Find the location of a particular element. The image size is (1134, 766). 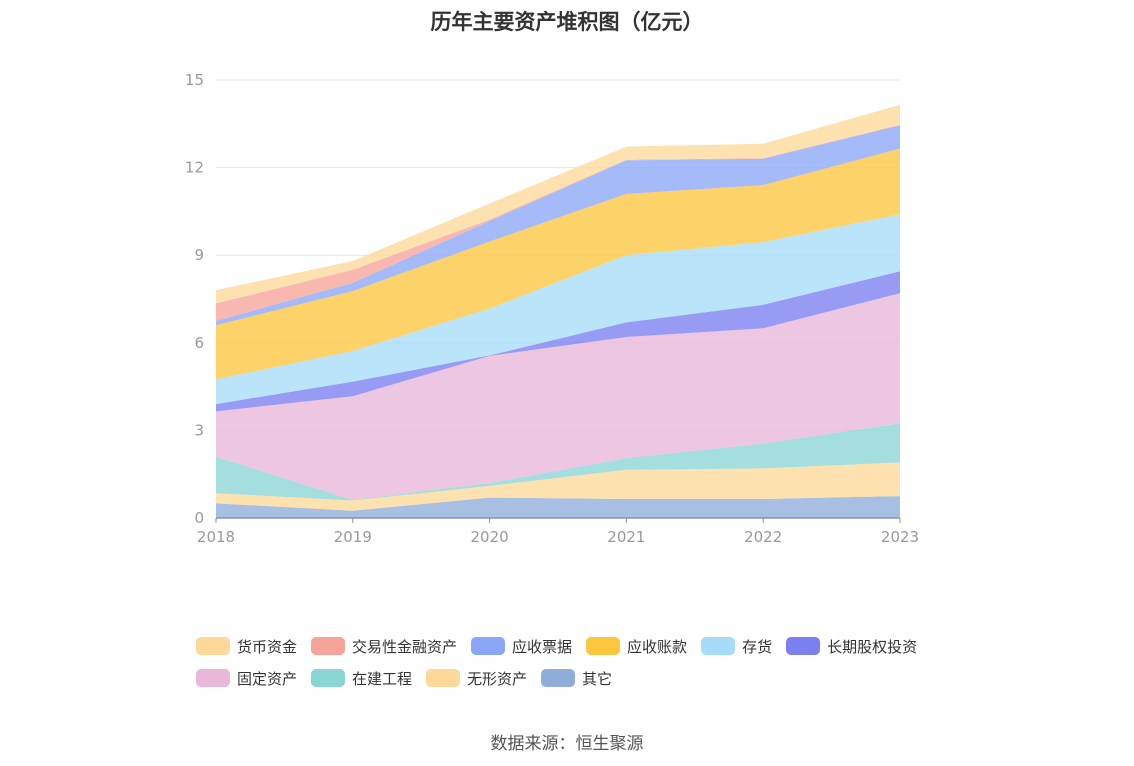

legend-label: 其它 is located at coordinates (597, 678).